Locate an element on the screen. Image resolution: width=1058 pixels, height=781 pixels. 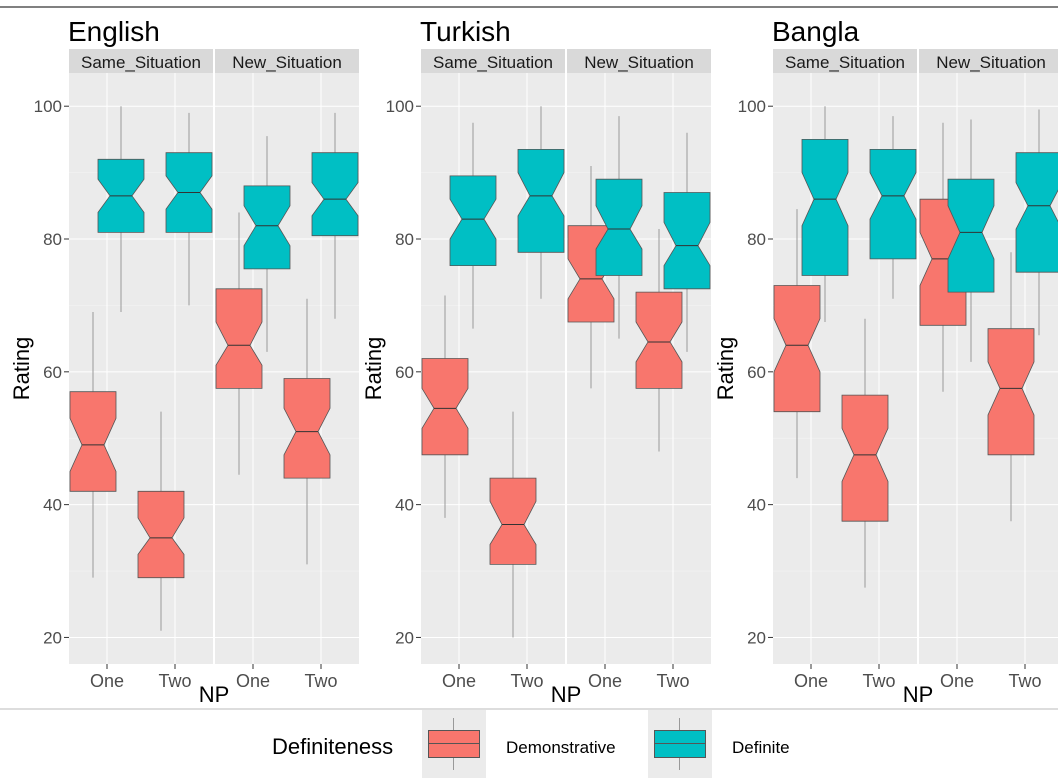
box-bangla-new-situation-two-demonstrative is located at coordinates (1011, 392).